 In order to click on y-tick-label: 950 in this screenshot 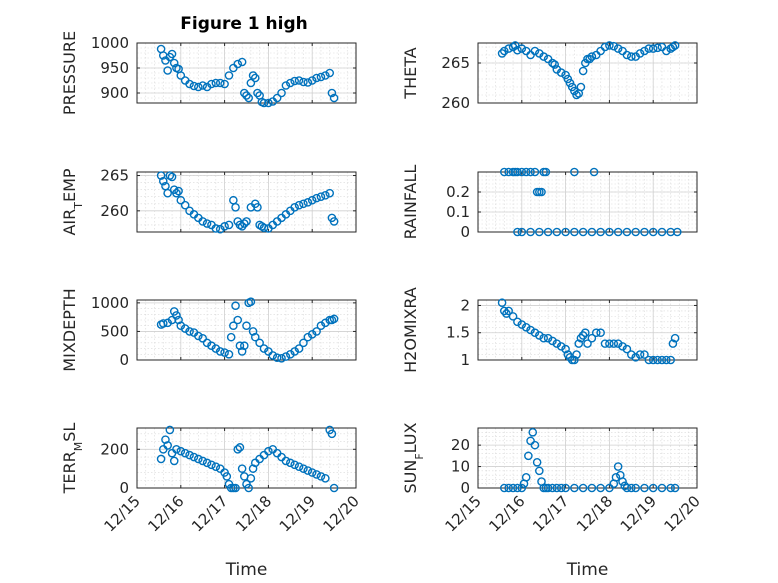, I will do `click(114, 68)`.